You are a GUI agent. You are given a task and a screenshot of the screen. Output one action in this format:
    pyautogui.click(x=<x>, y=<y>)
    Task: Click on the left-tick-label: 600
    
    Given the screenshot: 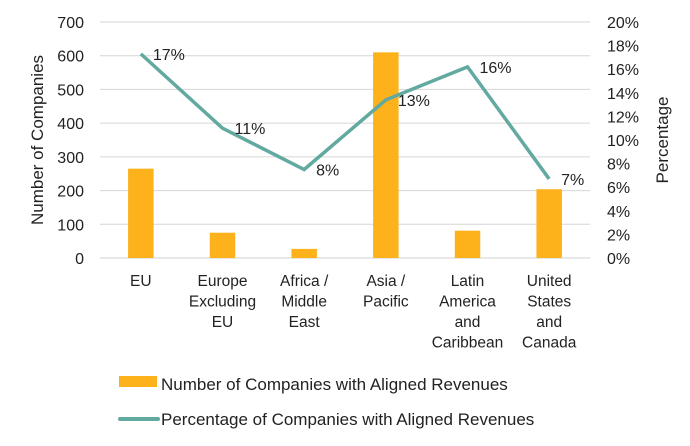 What is the action you would take?
    pyautogui.click(x=70, y=57)
    